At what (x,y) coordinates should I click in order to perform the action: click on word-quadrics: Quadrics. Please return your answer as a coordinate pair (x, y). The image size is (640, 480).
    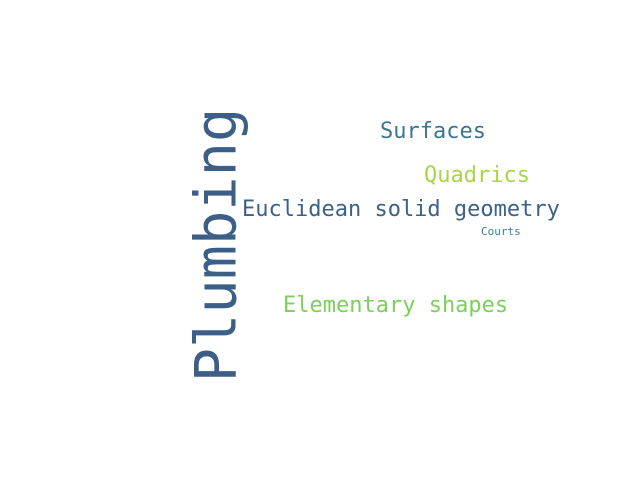
    Looking at the image, I should click on (477, 175).